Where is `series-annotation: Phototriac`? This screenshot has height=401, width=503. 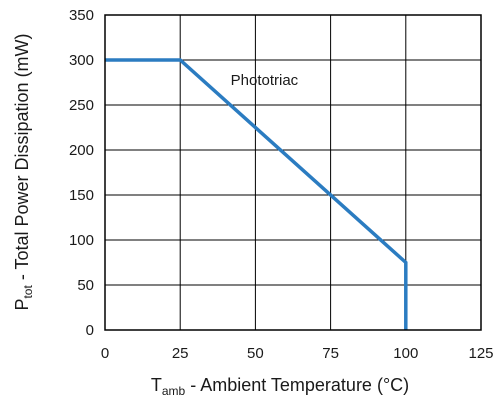 series-annotation: Phototriac is located at coordinates (265, 80).